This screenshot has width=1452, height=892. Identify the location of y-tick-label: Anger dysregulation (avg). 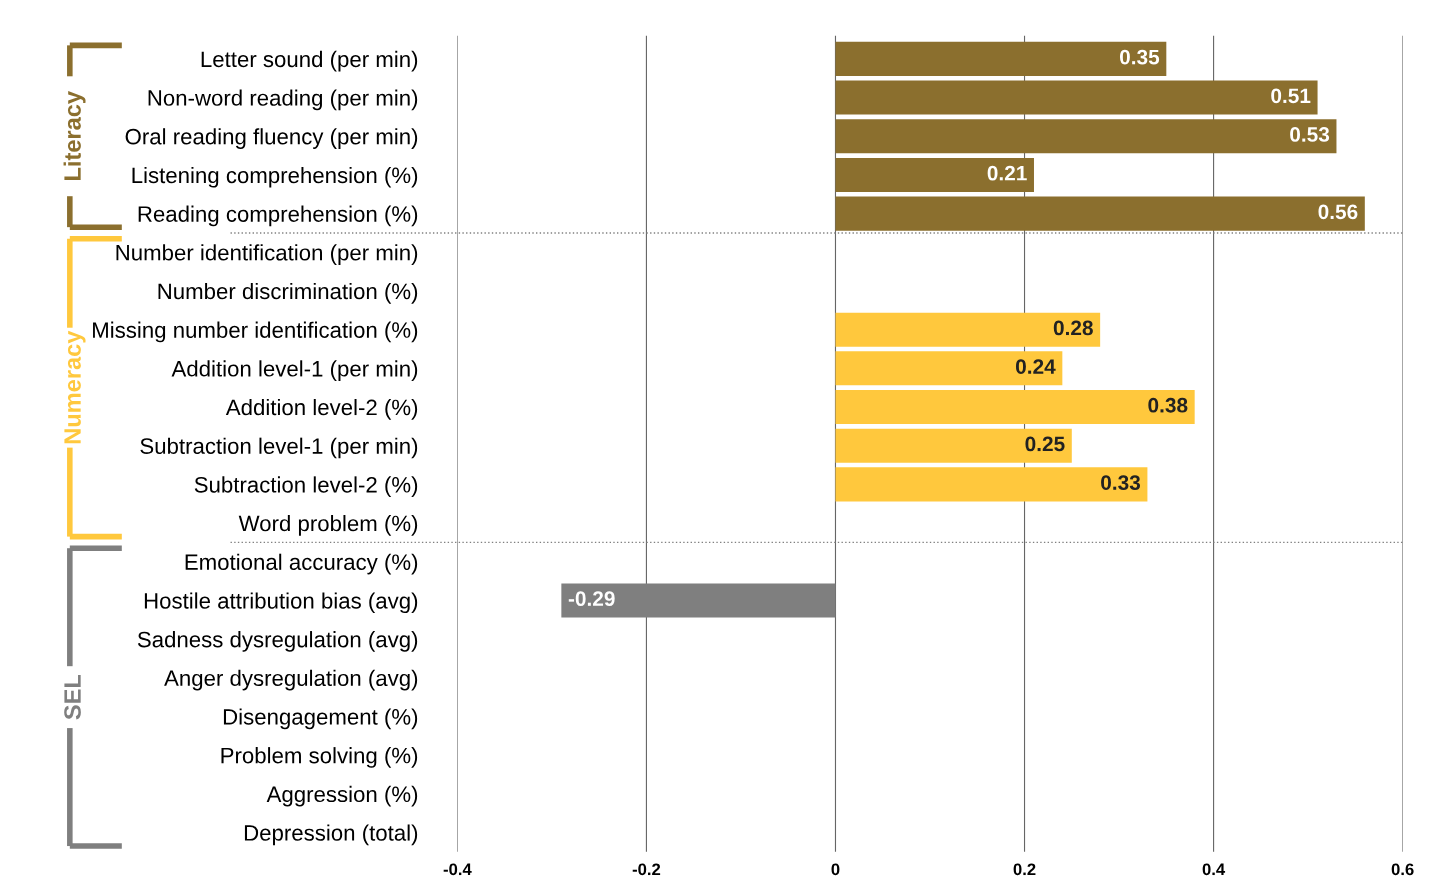
(291, 680).